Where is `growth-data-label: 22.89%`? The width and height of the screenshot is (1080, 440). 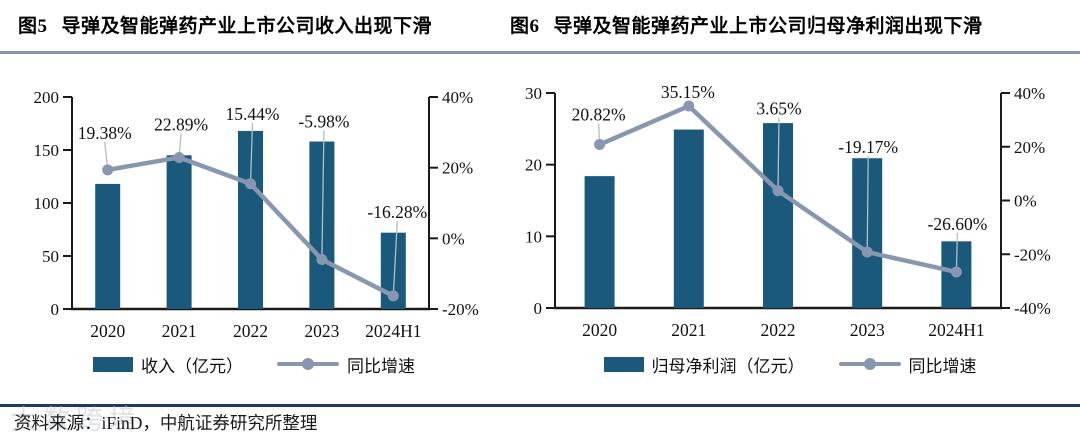 growth-data-label: 22.89% is located at coordinates (181, 124).